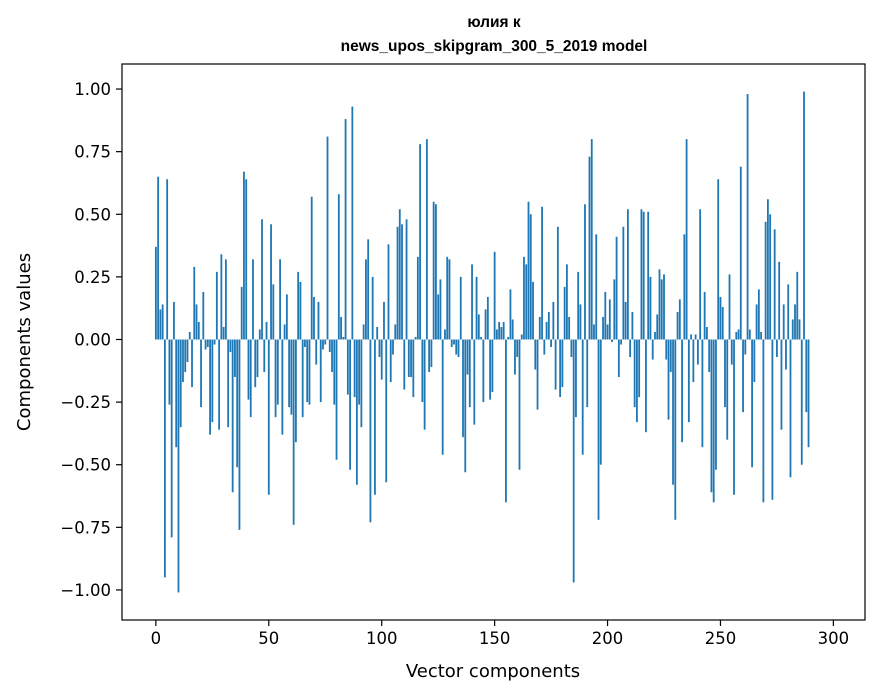 The width and height of the screenshot is (880, 696). What do you see at coordinates (500, 634) in the screenshot?
I see `x-axis-ticks: 0 50 100 150 200 250 300` at bounding box center [500, 634].